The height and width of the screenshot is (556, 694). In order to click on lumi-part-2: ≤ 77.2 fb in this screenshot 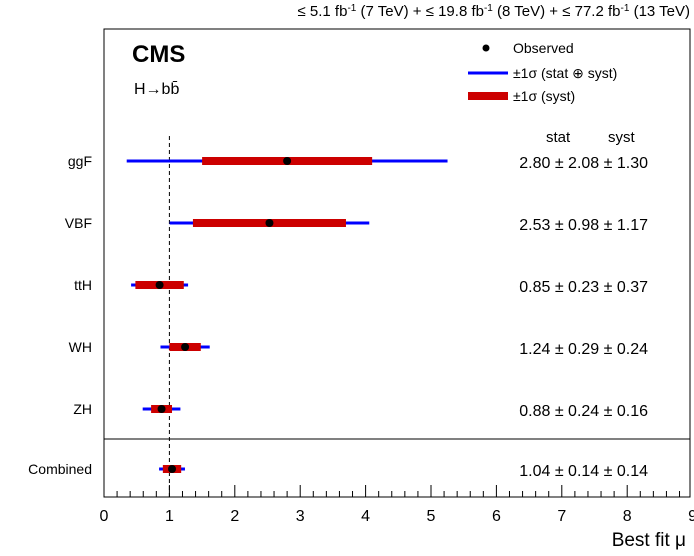, I will do `click(591, 11)`.